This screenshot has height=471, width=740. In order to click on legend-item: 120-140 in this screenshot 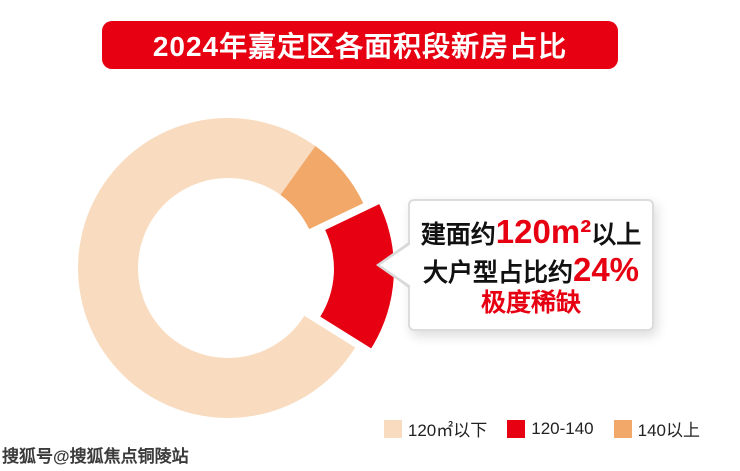, I will do `click(550, 428)`.